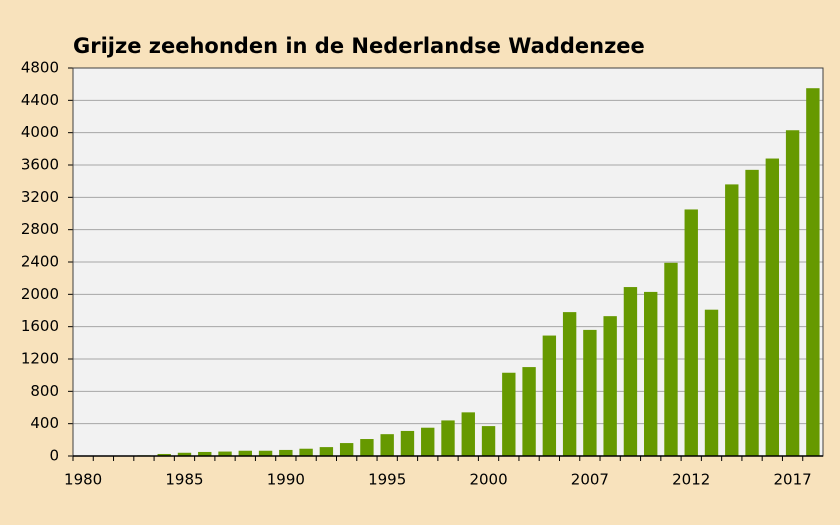 The image size is (840, 525). Describe the element at coordinates (40, 359) in the screenshot. I see `y-tick-label: 1200` at that location.